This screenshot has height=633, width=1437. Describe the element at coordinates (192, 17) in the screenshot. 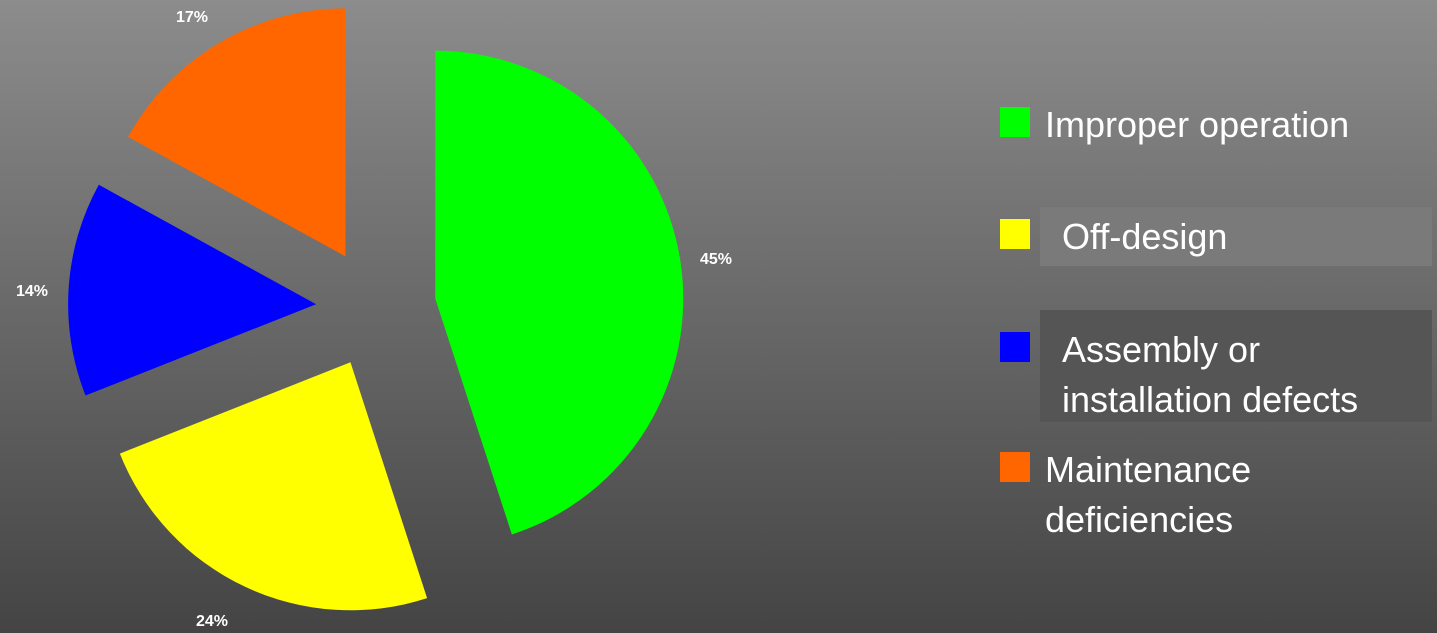

I see `data-label: 17%` at that location.